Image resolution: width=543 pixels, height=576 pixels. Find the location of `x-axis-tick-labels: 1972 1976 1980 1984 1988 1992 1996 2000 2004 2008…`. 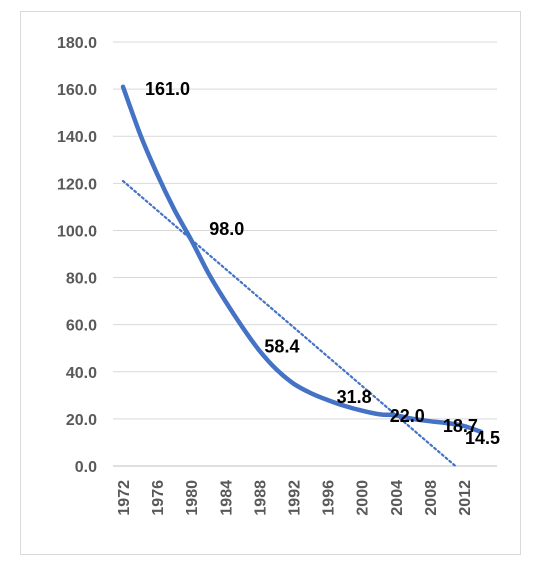

x-axis-tick-labels: 1972 1976 1980 1984 1988 1992 1996 2000 2004 2008… is located at coordinates (295, 498).